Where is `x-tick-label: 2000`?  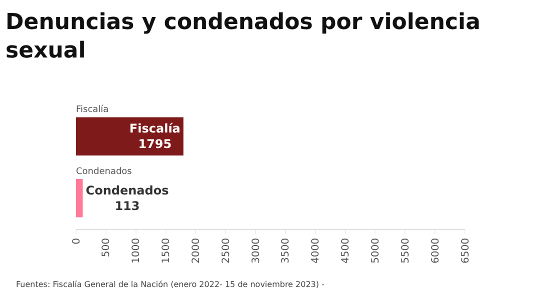
x-tick-label: 2000 is located at coordinates (196, 251).